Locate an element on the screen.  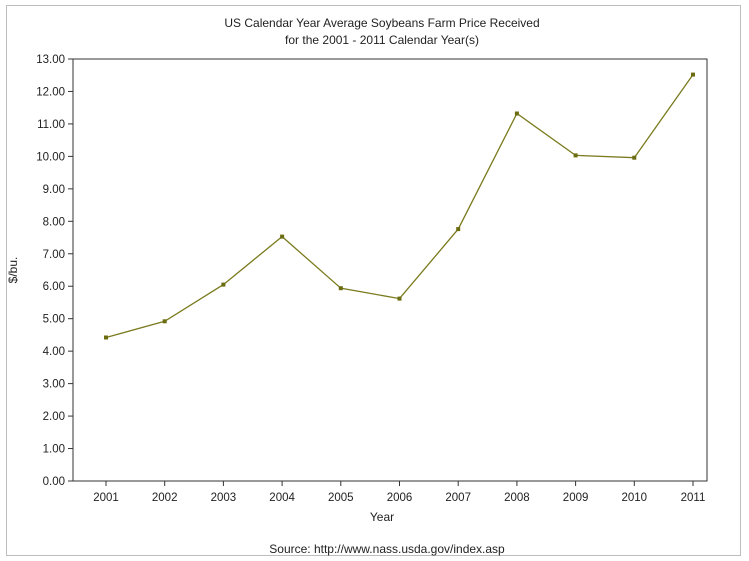
x-tick-label: 2010 is located at coordinates (635, 498).